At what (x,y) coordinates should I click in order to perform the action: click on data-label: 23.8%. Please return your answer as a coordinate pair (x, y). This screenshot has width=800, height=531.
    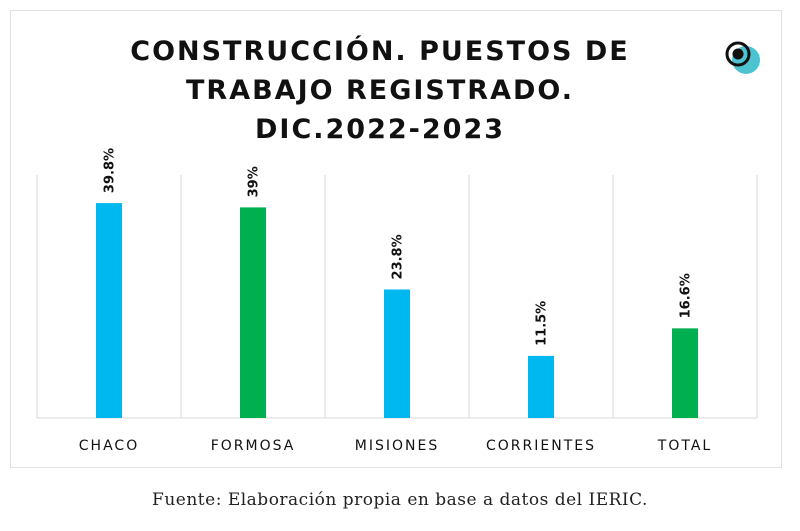
    Looking at the image, I should click on (398, 256).